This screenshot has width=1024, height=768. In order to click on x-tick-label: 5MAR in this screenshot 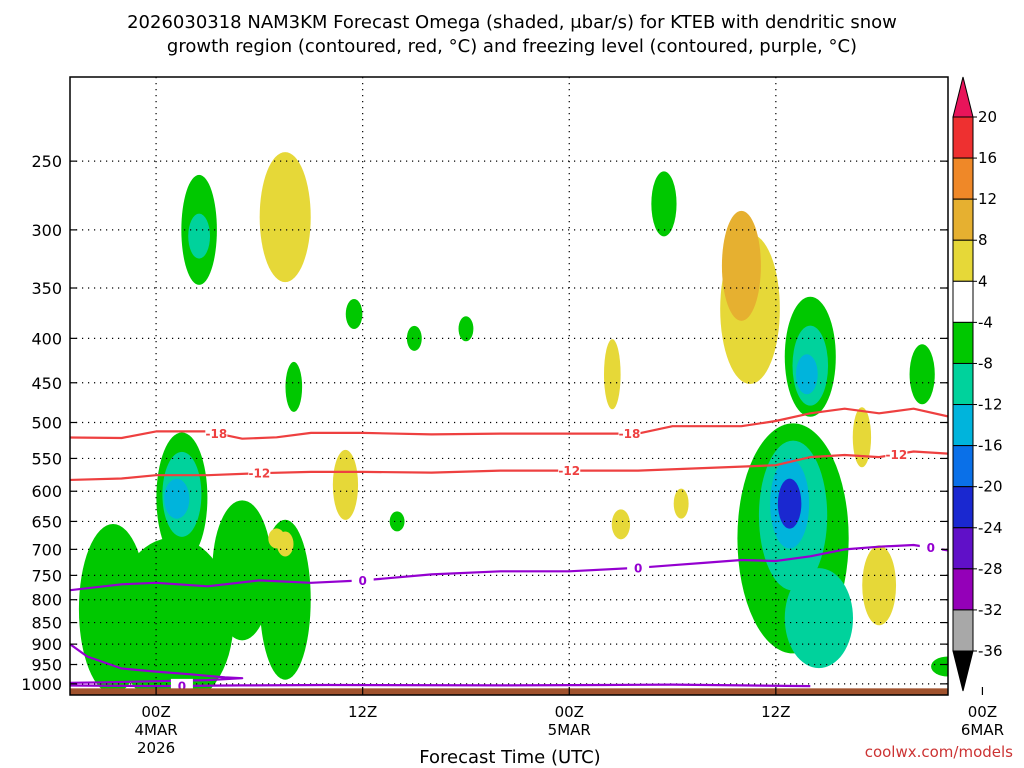, I will do `click(569, 730)`.